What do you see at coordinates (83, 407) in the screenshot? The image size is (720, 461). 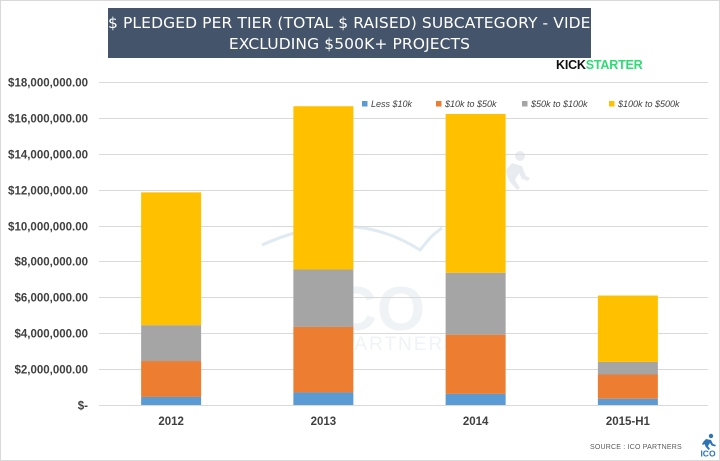 I see `y-tick-label: $-` at bounding box center [83, 407].